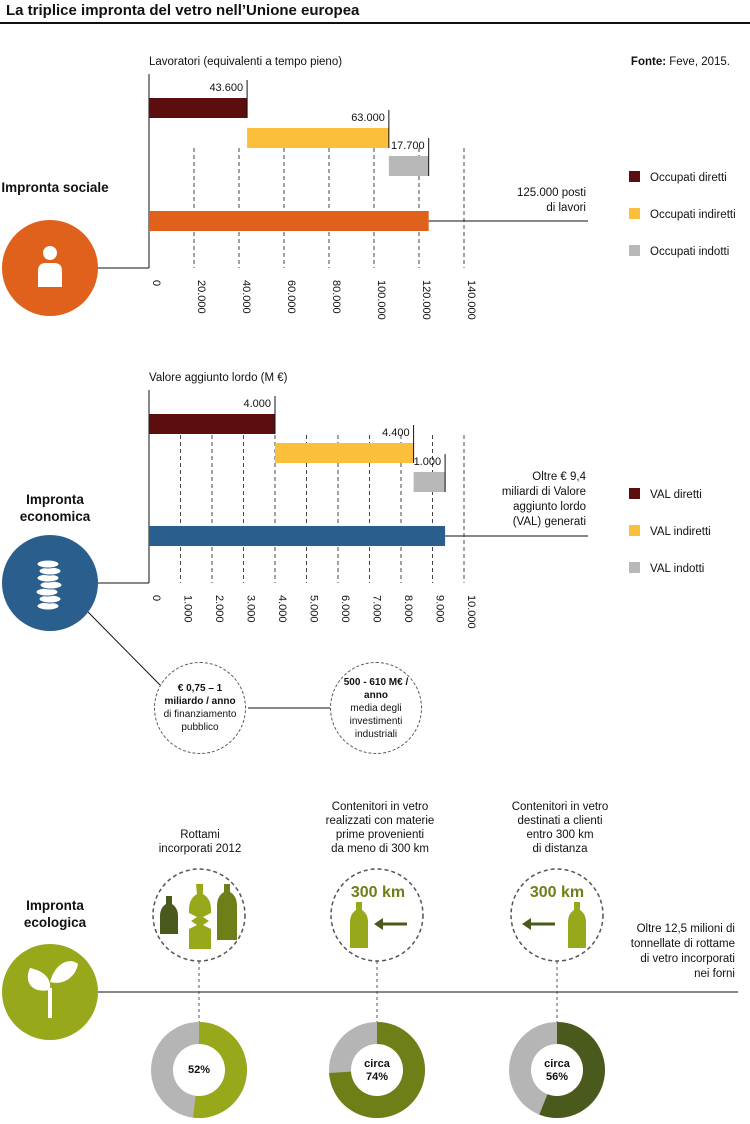 The width and height of the screenshot is (750, 1124). Describe the element at coordinates (200, 695) in the screenshot. I see `public-funding-bold: € 0,75 – 1 miliardo / anno` at that location.